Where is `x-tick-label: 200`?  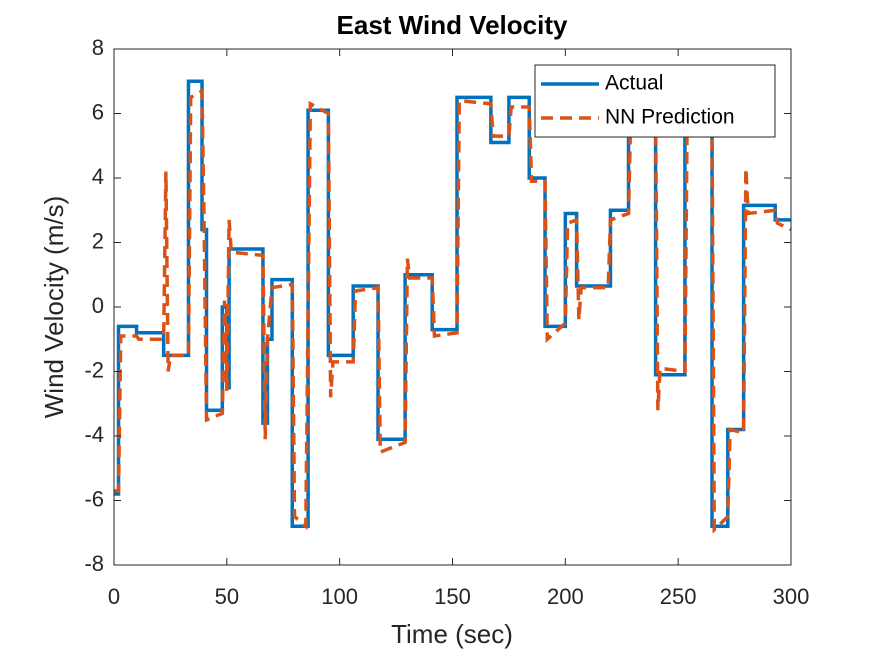
x-tick-label: 200 is located at coordinates (565, 596).